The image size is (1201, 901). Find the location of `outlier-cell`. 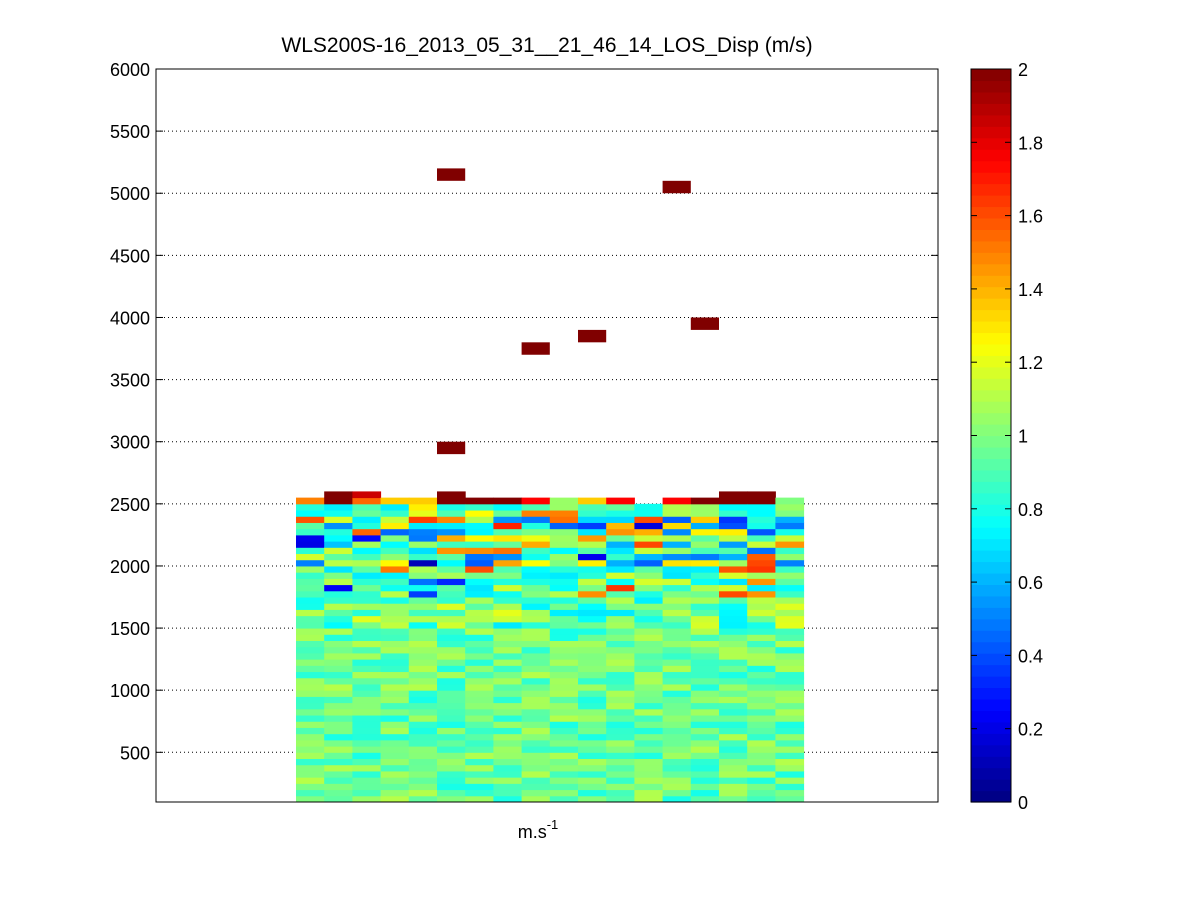

outlier-cell is located at coordinates (592, 336).